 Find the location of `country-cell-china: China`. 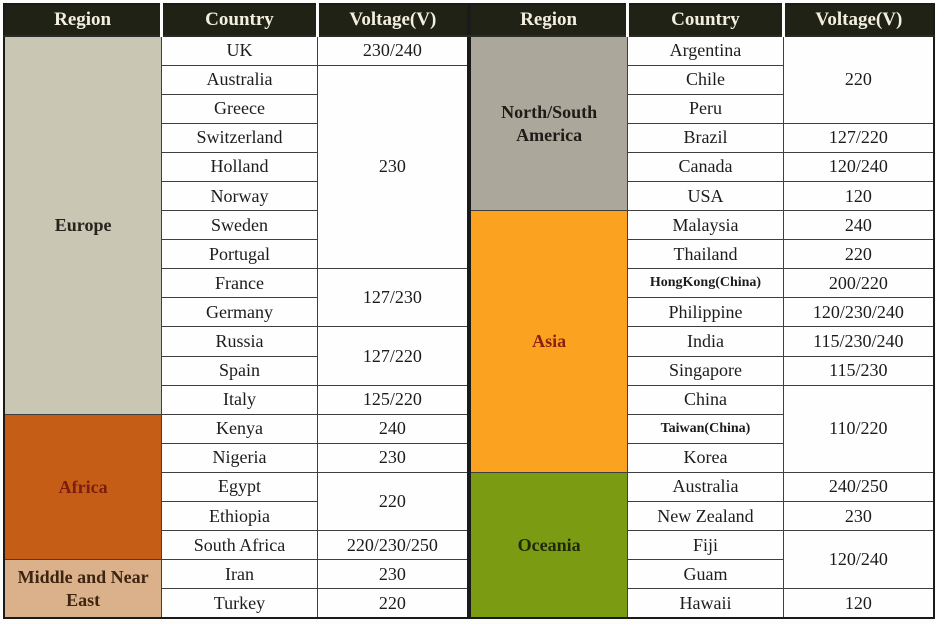

country-cell-china: China is located at coordinates (705, 399).